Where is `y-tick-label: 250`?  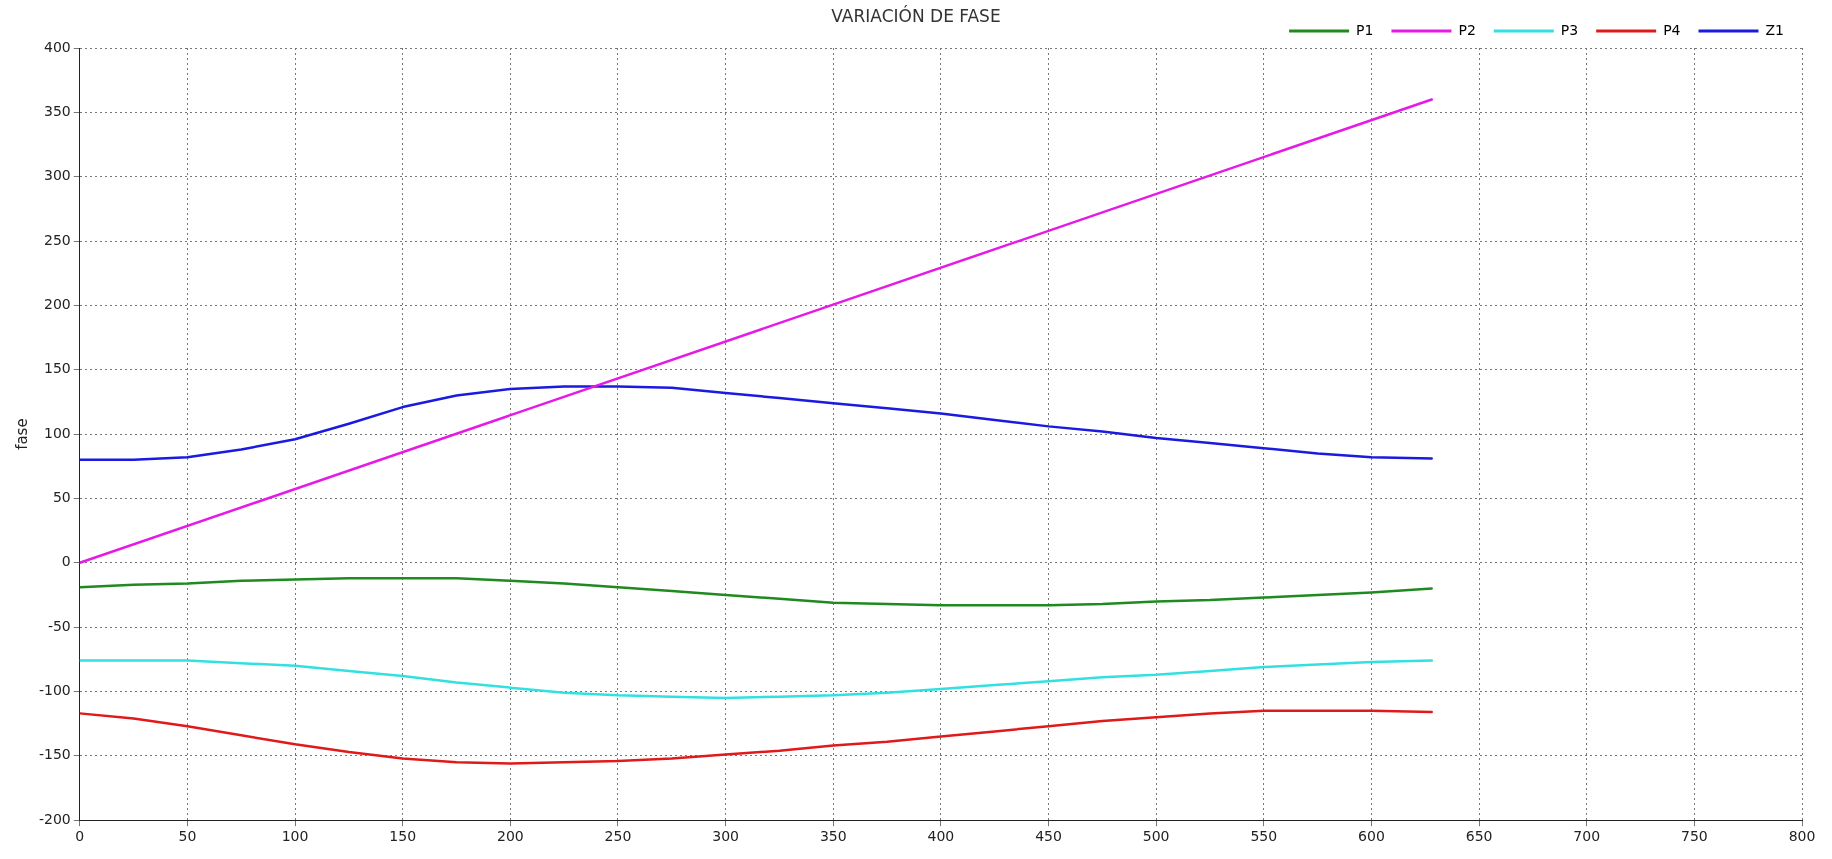 y-tick-label: 250 is located at coordinates (57, 239).